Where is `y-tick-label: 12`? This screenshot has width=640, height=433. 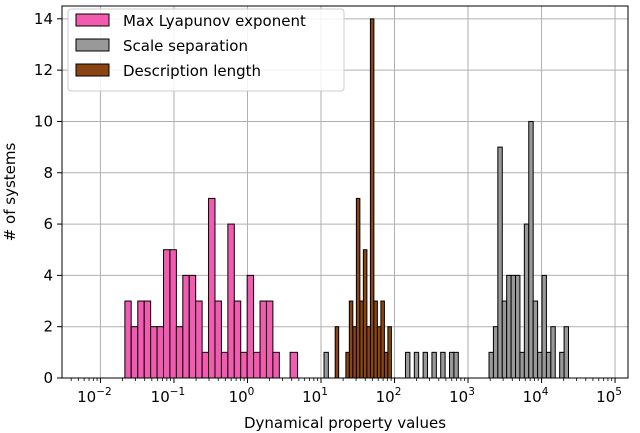
y-tick-label: 12 is located at coordinates (43, 70).